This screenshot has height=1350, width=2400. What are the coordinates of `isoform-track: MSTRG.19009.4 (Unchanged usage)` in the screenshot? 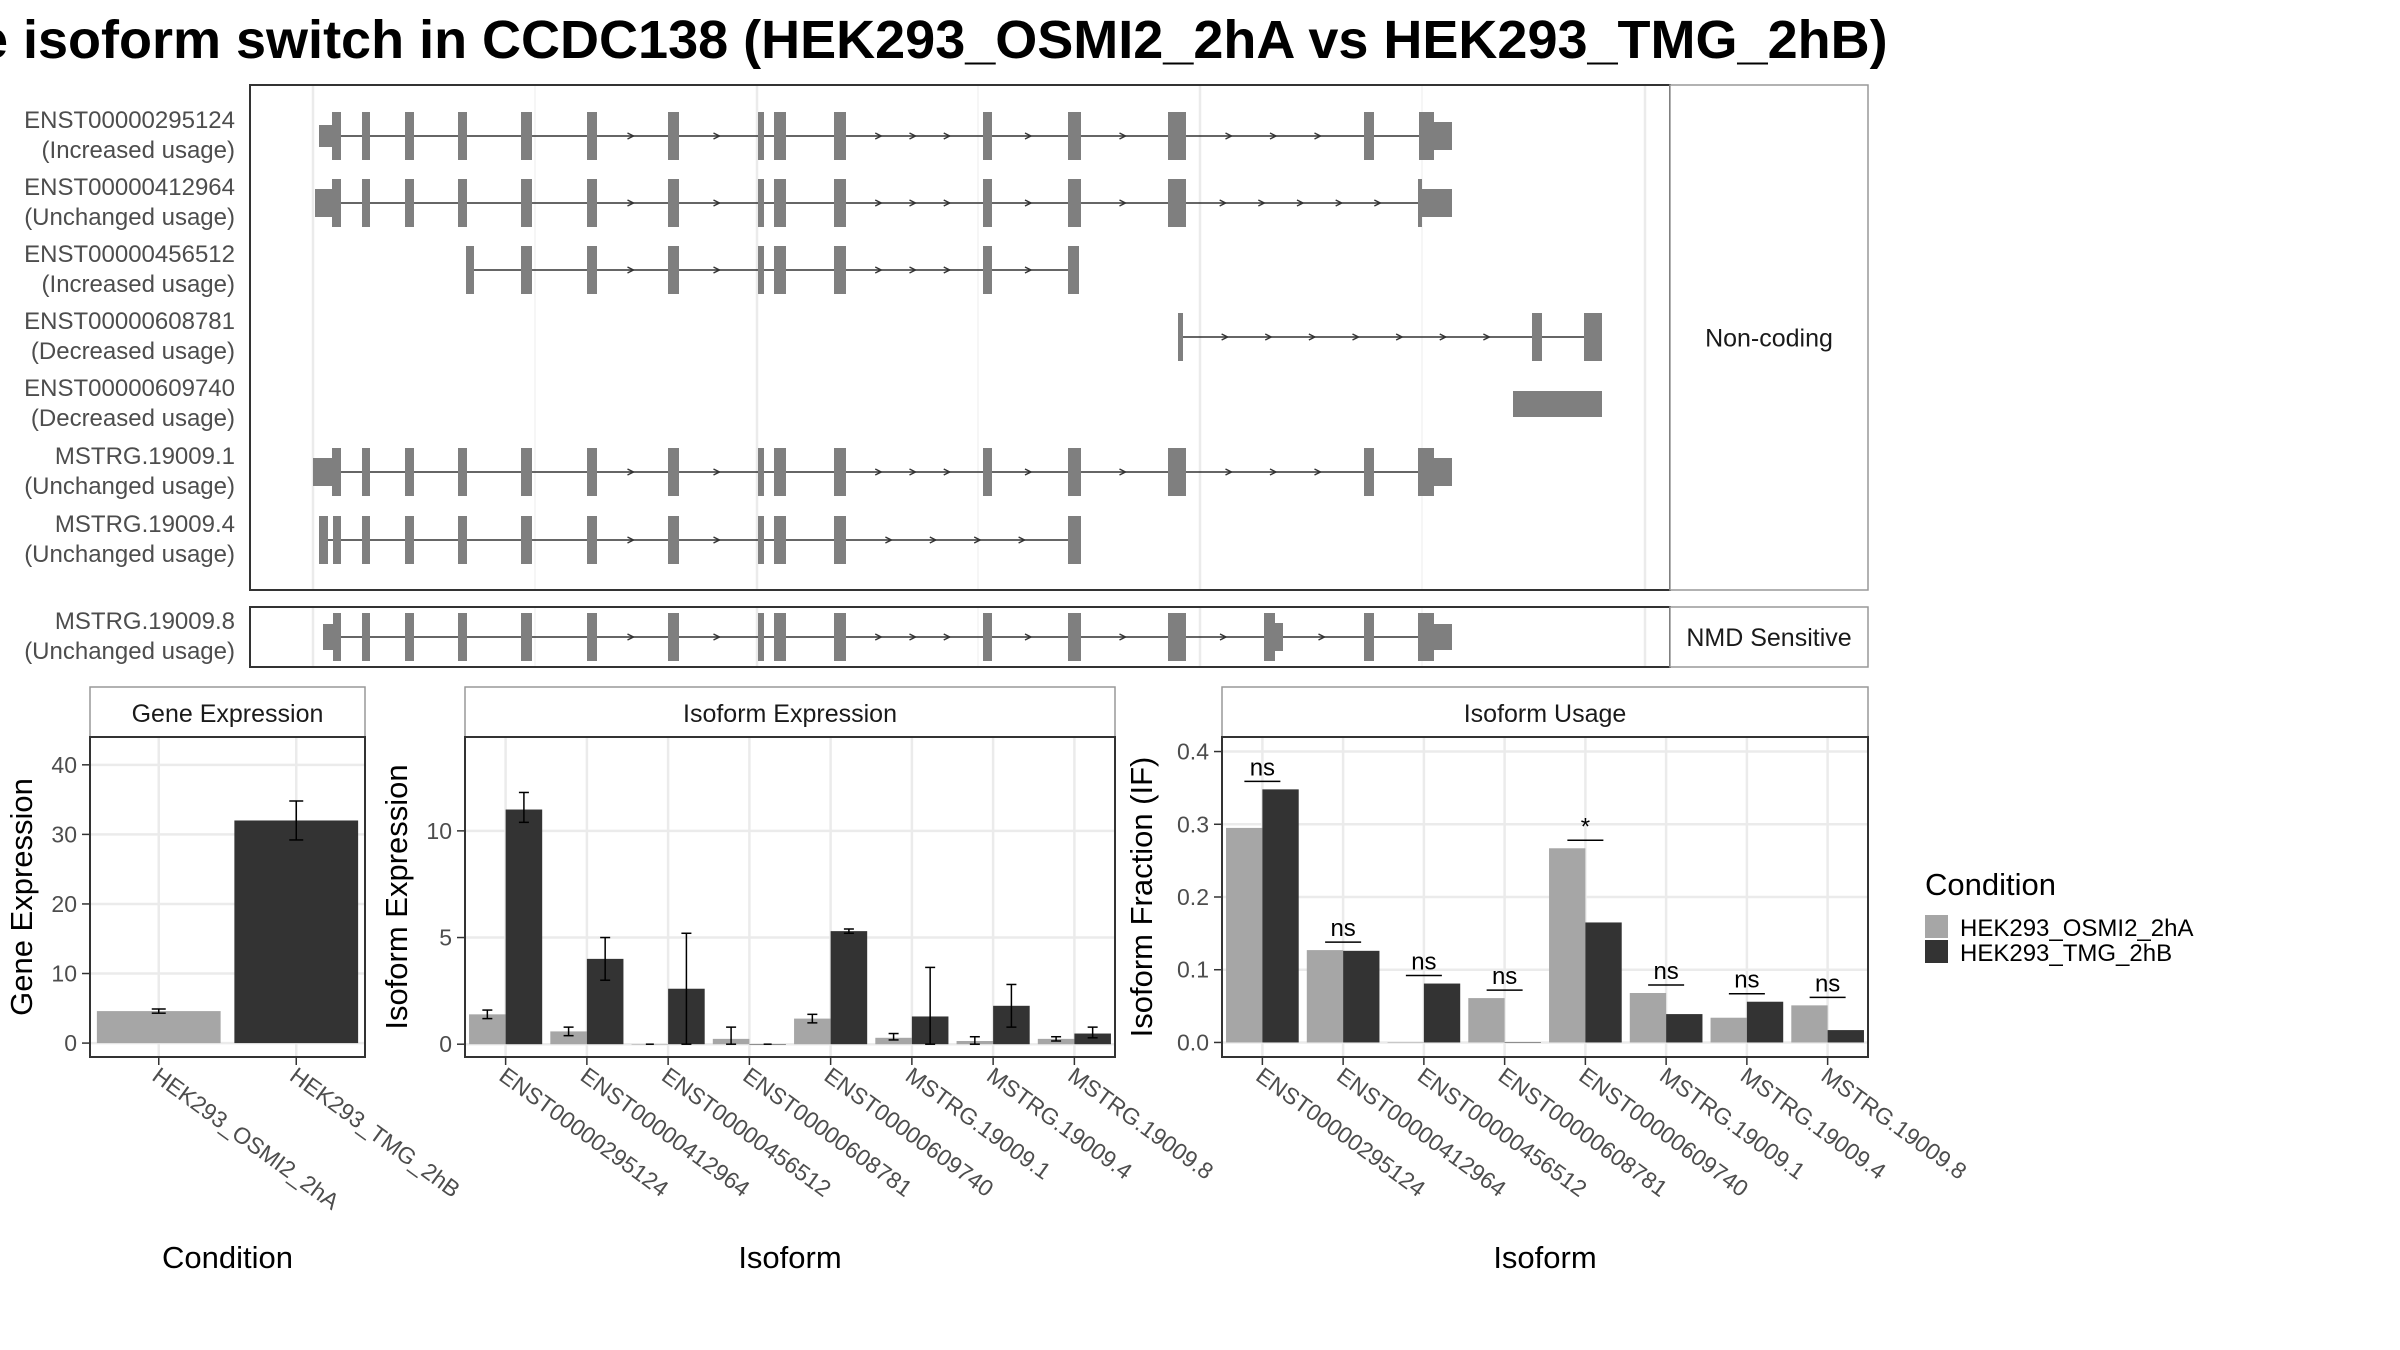 It's located at (552, 539).